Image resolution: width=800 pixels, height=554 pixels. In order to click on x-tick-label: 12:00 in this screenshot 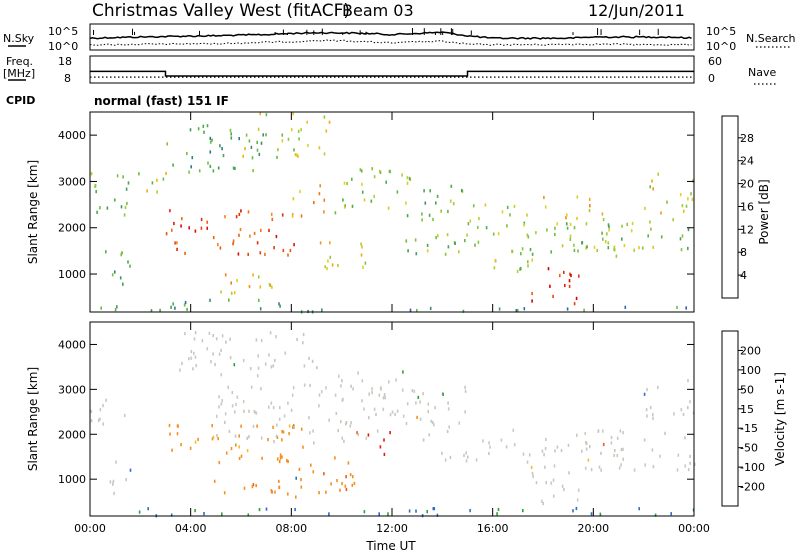, I will do `click(392, 528)`.